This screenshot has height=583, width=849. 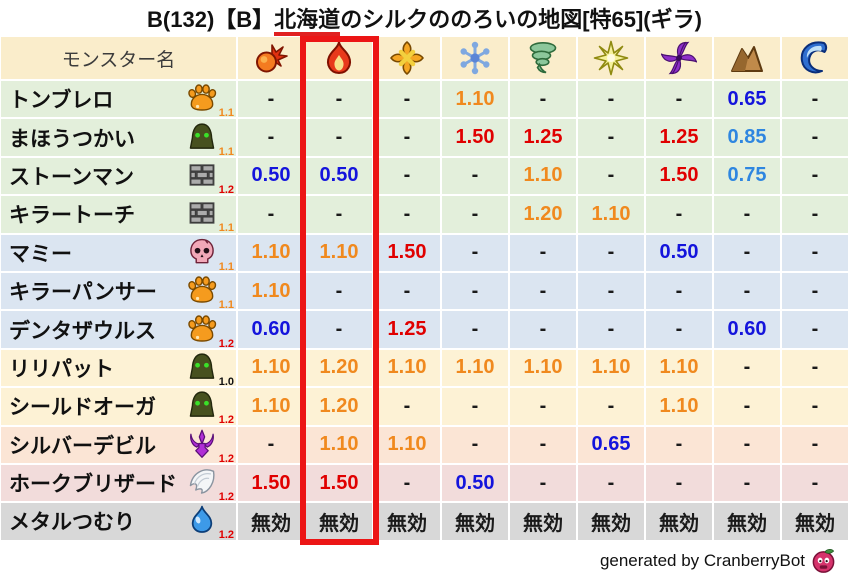 I want to click on monster-name-cell: まほうつかい 1.1, so click(x=118, y=138).